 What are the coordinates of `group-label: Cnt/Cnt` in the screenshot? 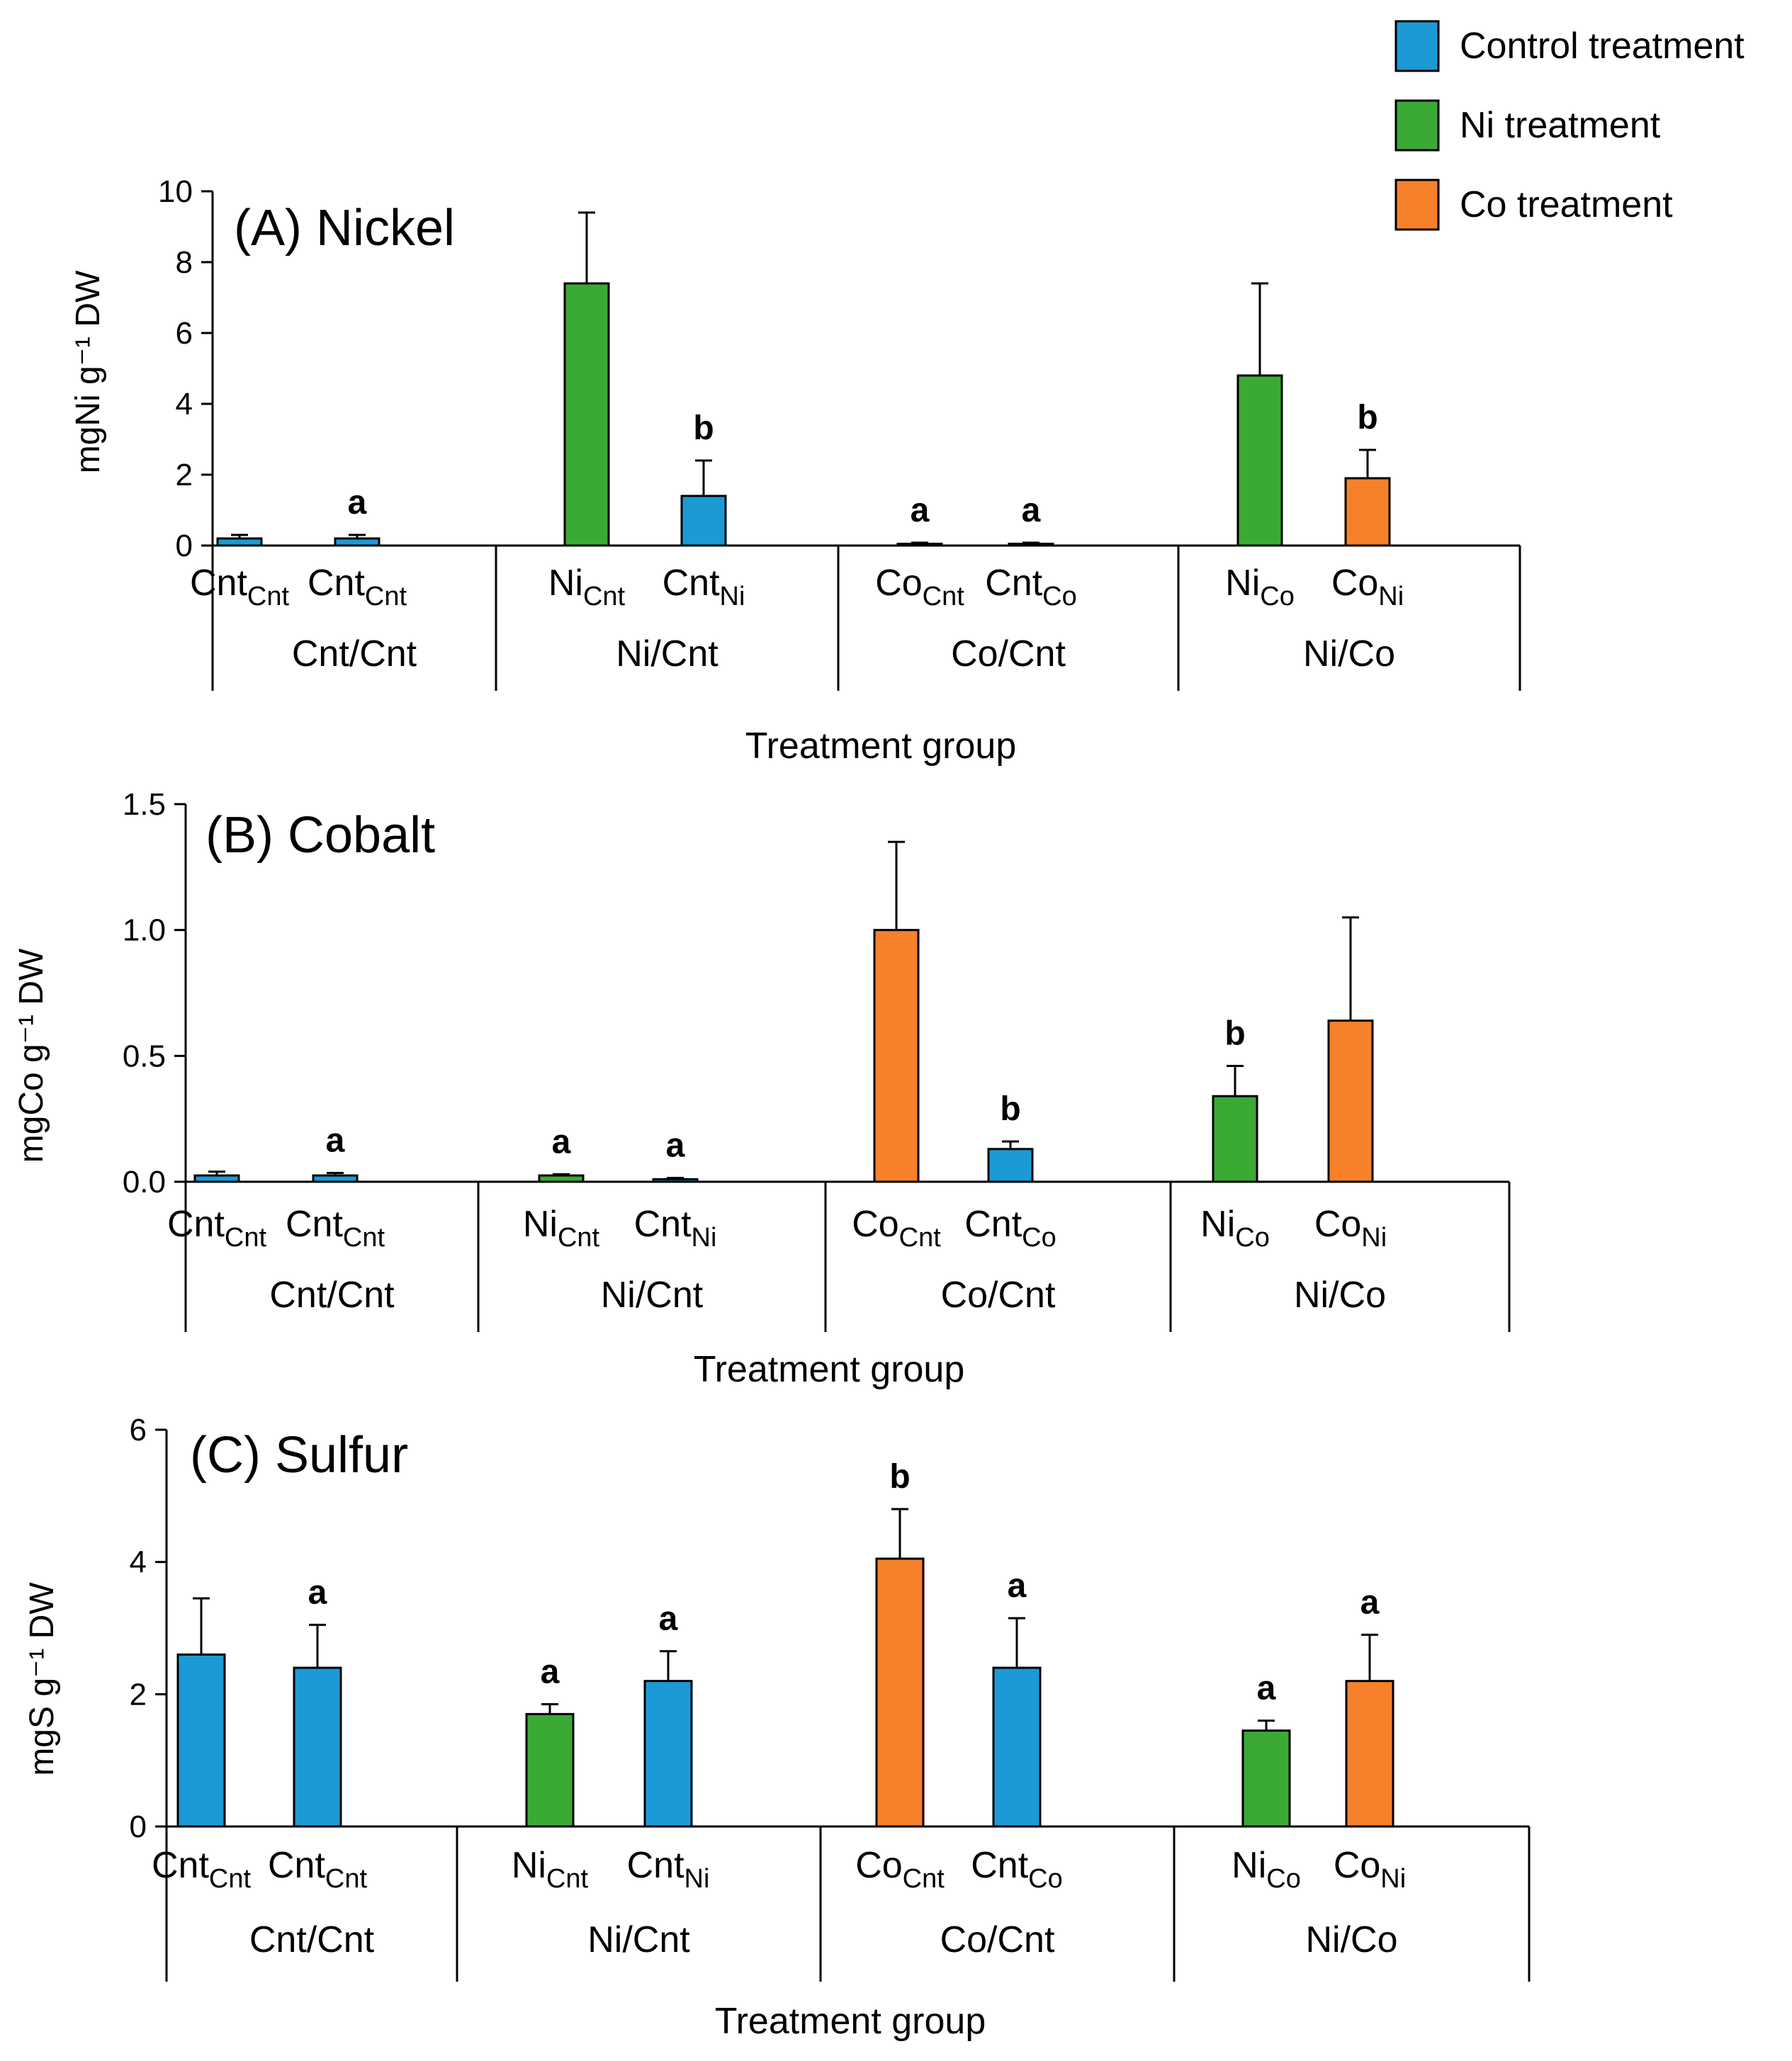 It's located at (332, 1295).